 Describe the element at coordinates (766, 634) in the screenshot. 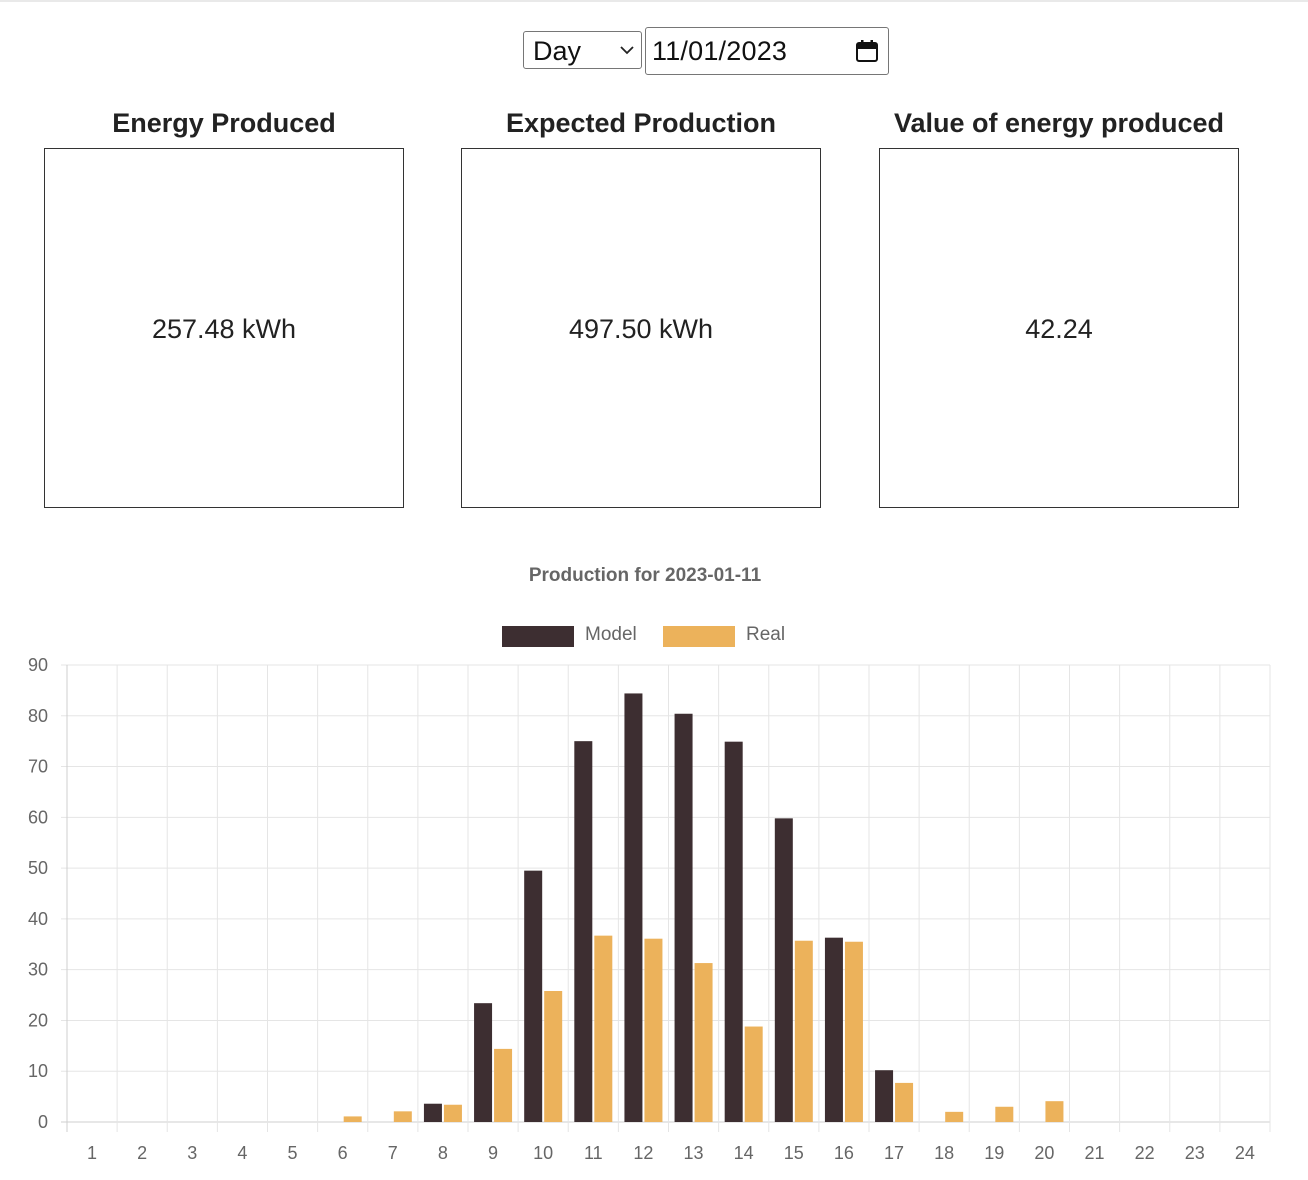

I see `legend-real-label: Real` at that location.